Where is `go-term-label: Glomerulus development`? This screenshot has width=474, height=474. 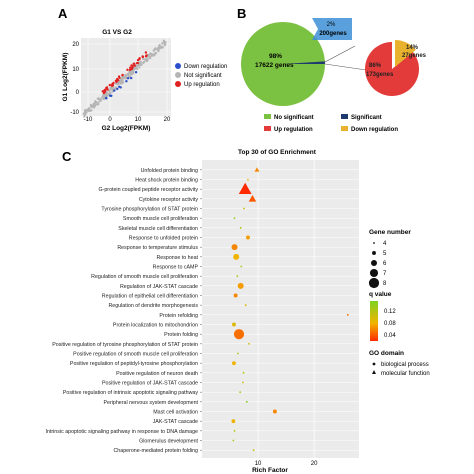 go-term-label: Glomerulus development is located at coordinates (168, 442).